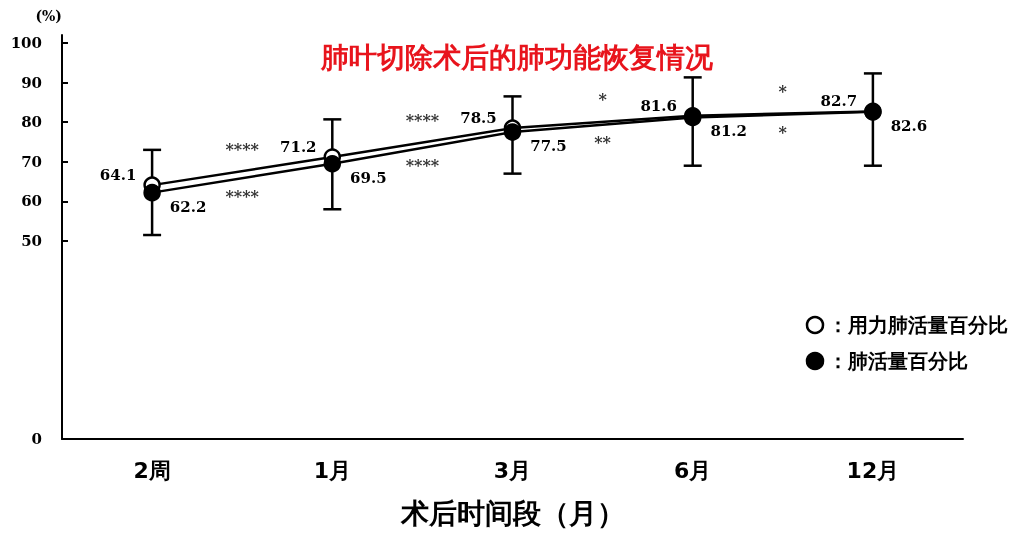 Image resolution: width=1033 pixels, height=539 pixels. What do you see at coordinates (368, 177) in the screenshot?
I see `data-label: 69.5` at bounding box center [368, 177].